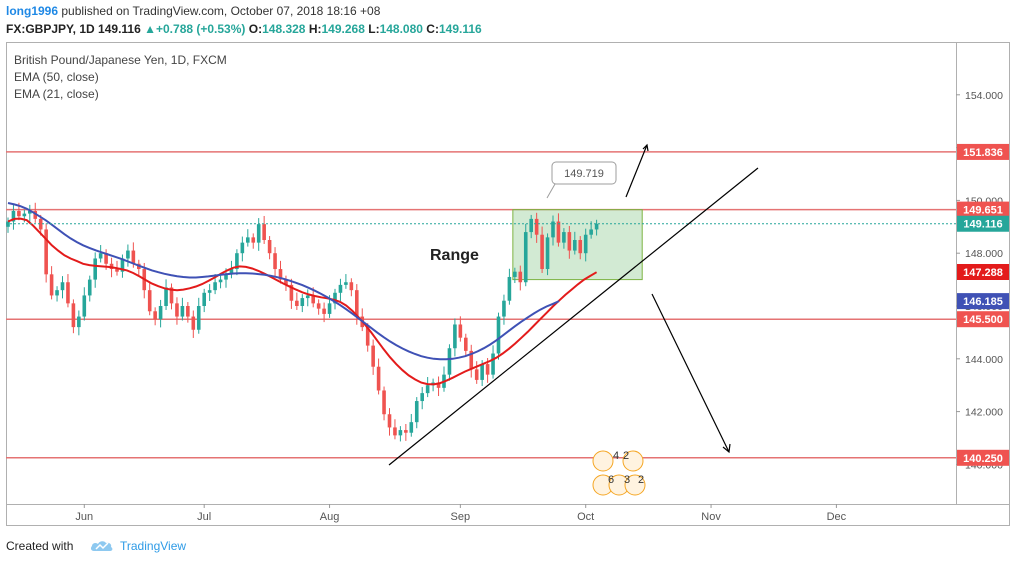 The width and height of the screenshot is (1016, 563). I want to click on event-count: 4, so click(616, 456).